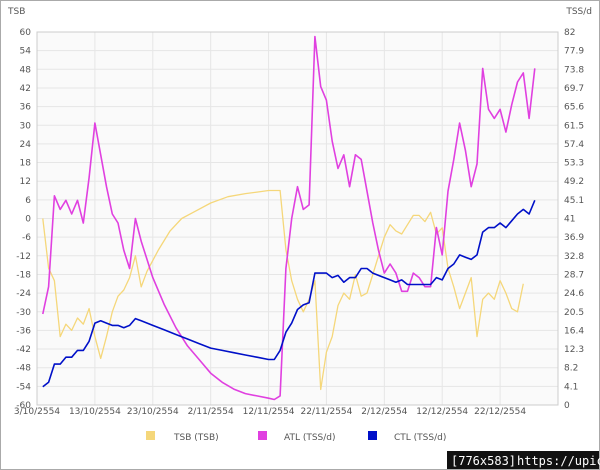 The image size is (600, 470). What do you see at coordinates (574, 275) in the screenshot?
I see `right-tick-label: 28.7` at bounding box center [574, 275].